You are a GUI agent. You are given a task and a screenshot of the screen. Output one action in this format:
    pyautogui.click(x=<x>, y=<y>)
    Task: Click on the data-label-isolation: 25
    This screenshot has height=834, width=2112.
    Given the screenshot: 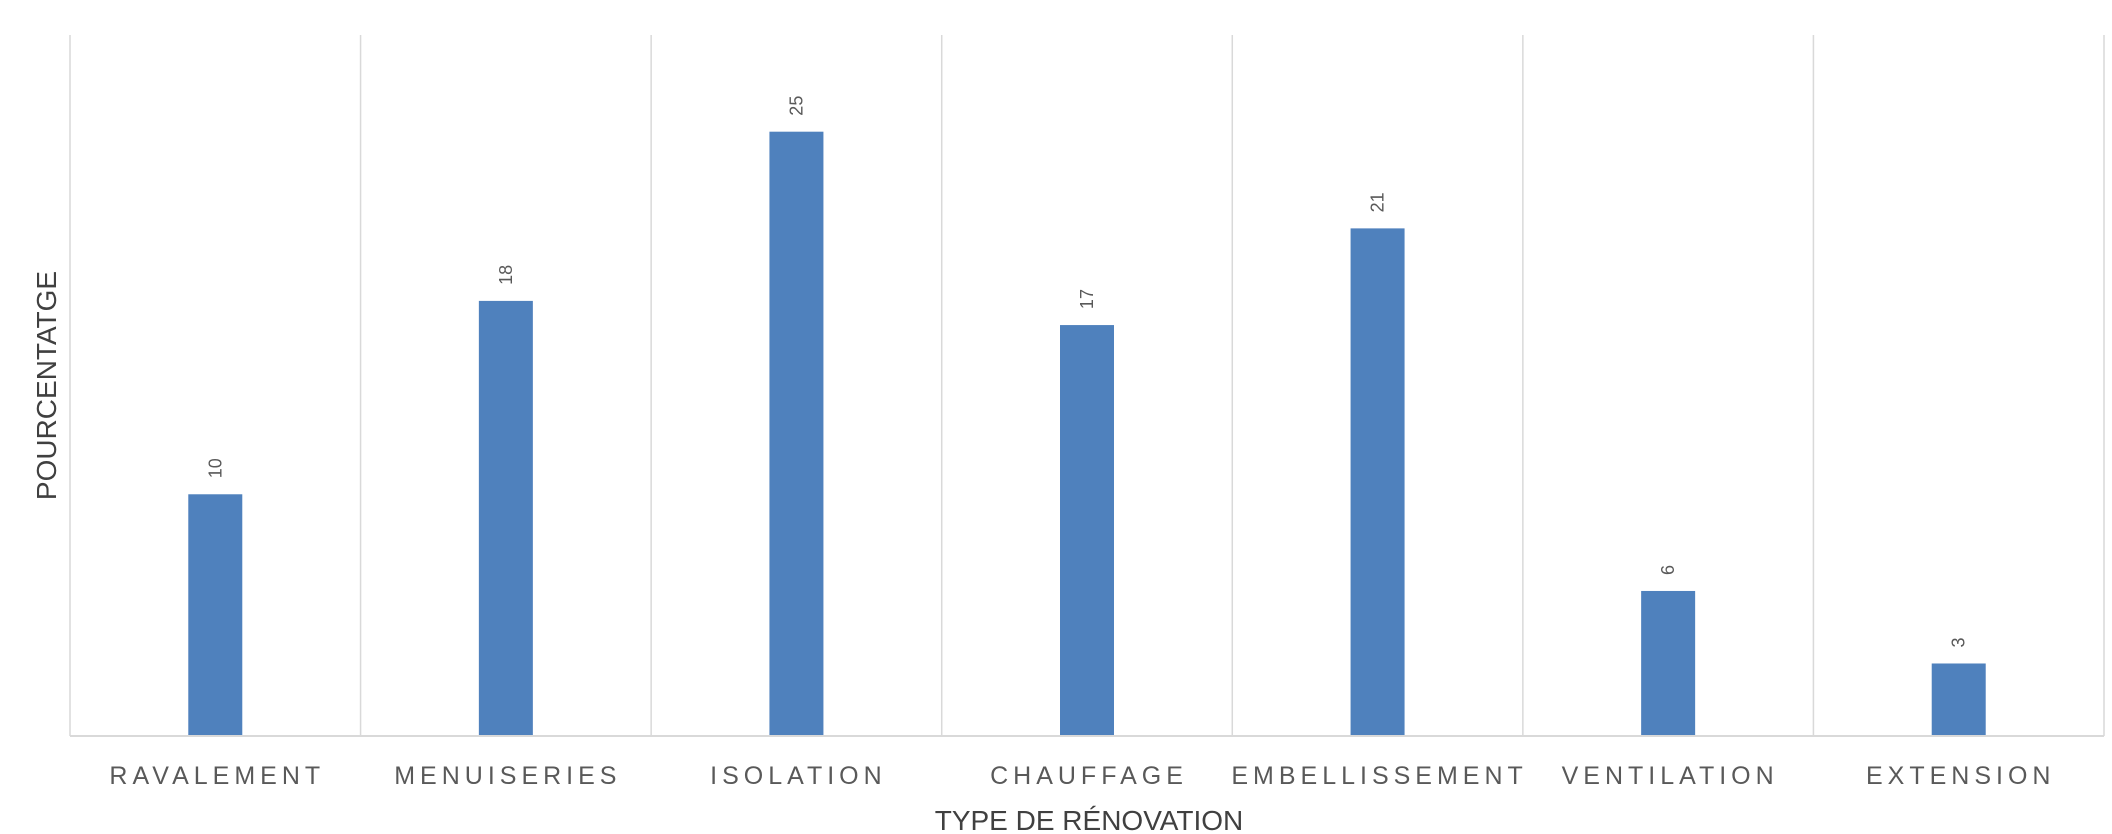 What is the action you would take?
    pyautogui.click(x=796, y=106)
    